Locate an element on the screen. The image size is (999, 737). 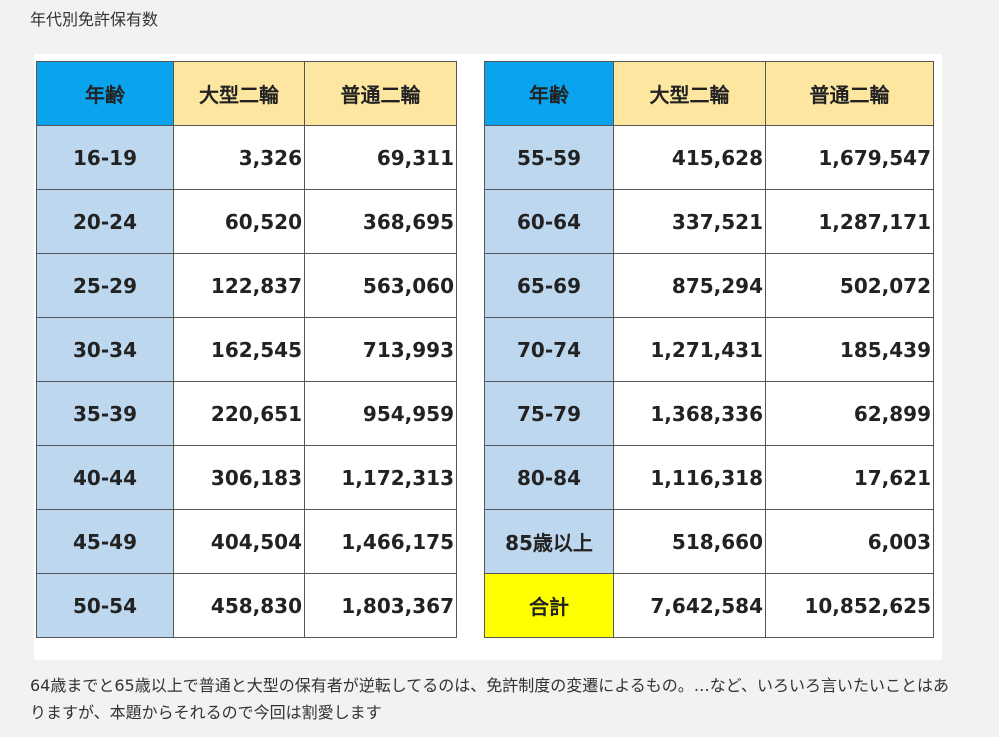
large-bike-count-cell: 404,504 is located at coordinates (239, 541).